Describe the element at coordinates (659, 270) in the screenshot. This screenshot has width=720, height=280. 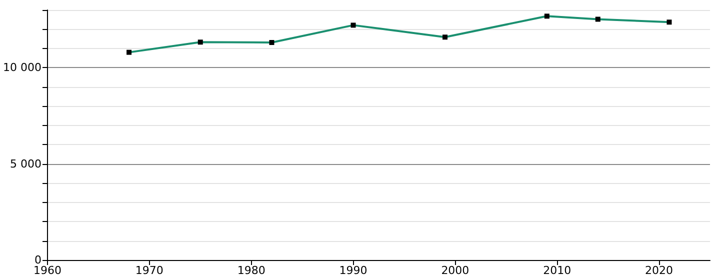
I see `x-tick-label: 2020` at that location.